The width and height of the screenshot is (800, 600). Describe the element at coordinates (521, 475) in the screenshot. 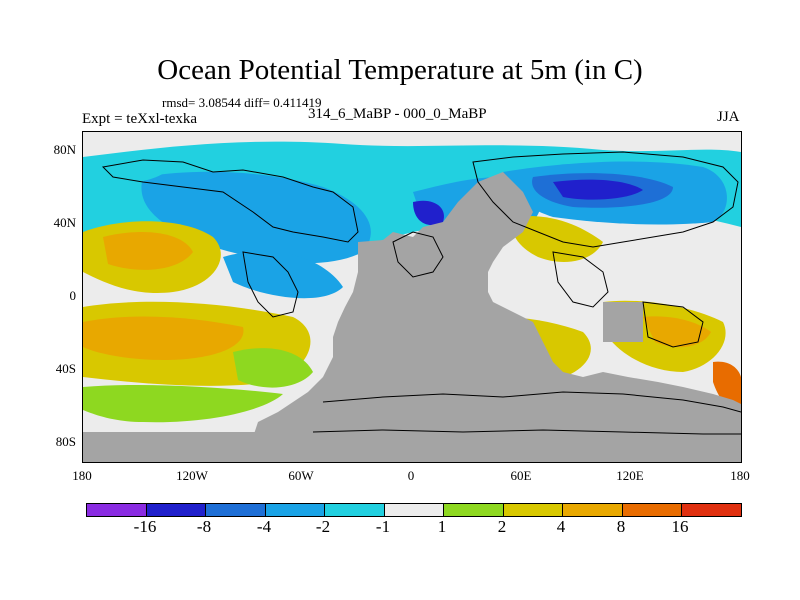

I see `xtick-label: 60E` at that location.